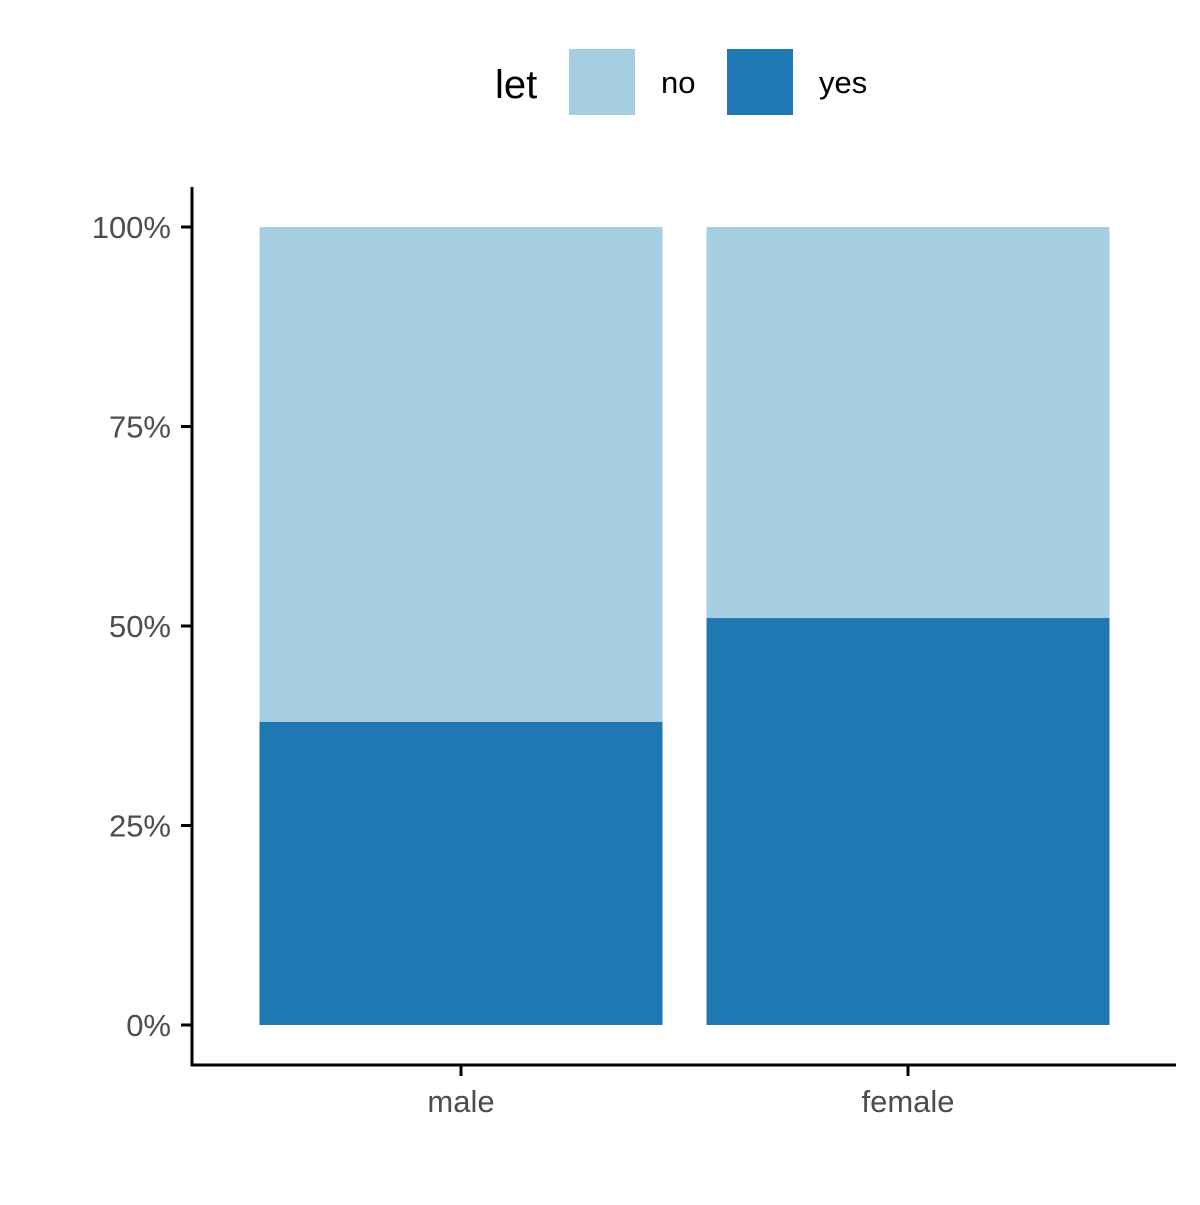 Image resolution: width=1200 pixels, height=1205 pixels. What do you see at coordinates (460, 1101) in the screenshot?
I see `x-tick-label: male` at bounding box center [460, 1101].